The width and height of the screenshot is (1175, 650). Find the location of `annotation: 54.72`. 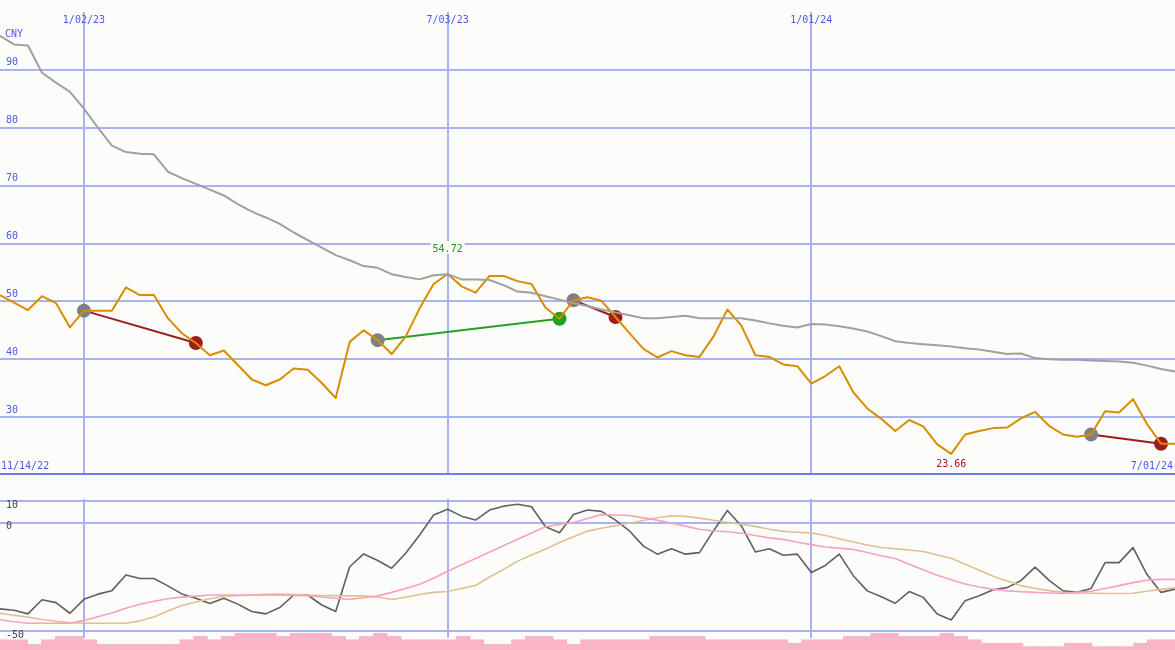

annotation: 54.72 is located at coordinates (447, 248).